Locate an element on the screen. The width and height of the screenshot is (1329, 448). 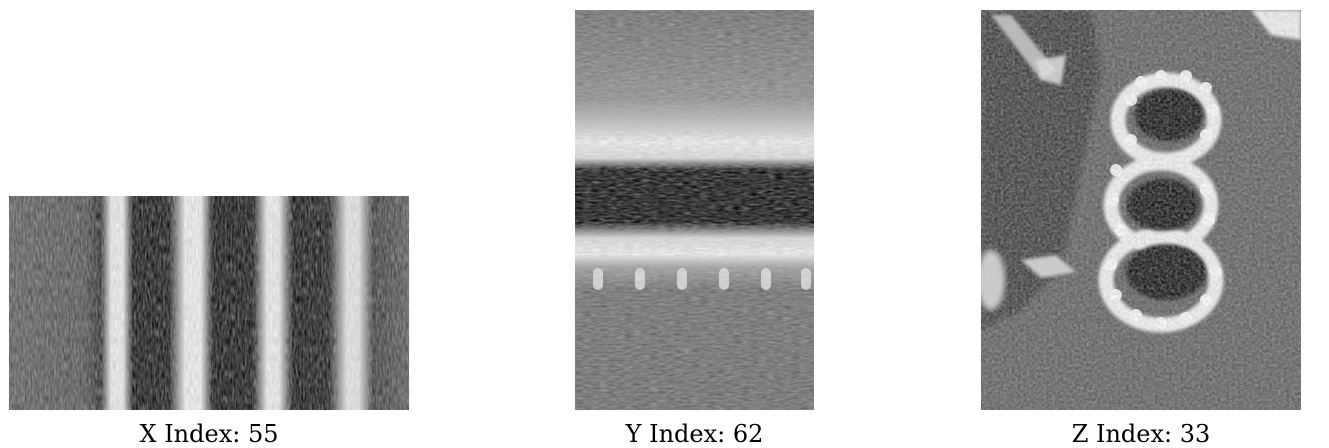
x-slice-image is located at coordinates (209, 303).